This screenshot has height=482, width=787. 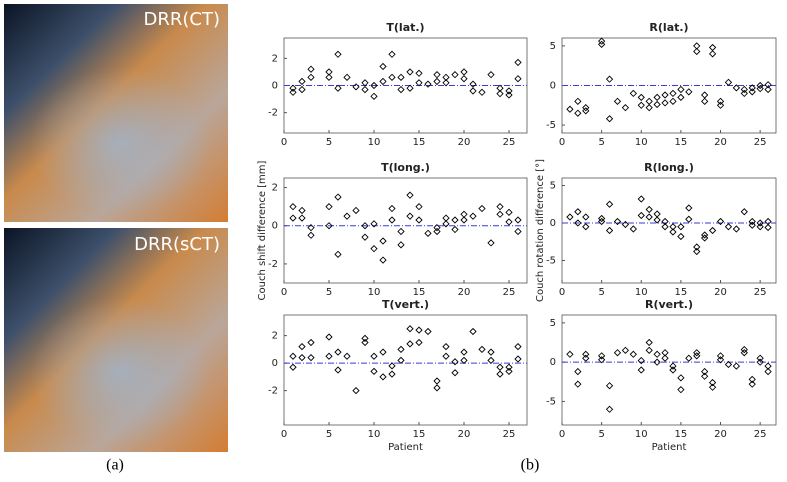 What do you see at coordinates (760, 142) in the screenshot?
I see `x-tick-label: 25` at bounding box center [760, 142].